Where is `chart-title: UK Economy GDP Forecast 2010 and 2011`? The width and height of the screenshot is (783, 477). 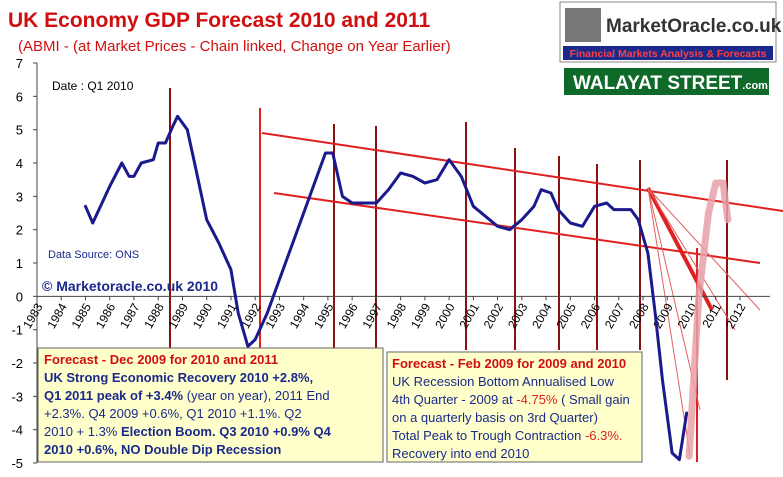
chart-title: UK Economy GDP Forecast 2010 and 2011 is located at coordinates (219, 20).